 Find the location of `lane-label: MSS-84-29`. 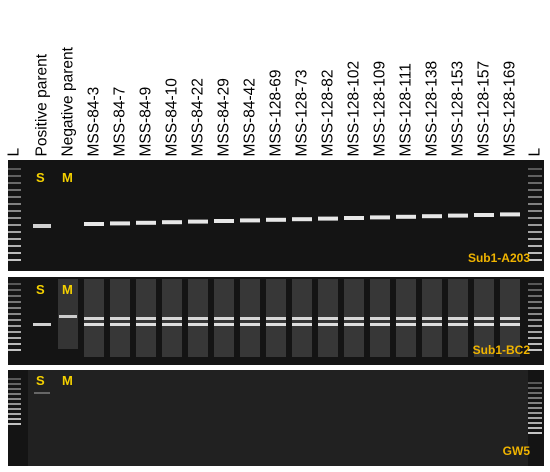

lane-label: MSS-84-29 is located at coordinates (224, 116).